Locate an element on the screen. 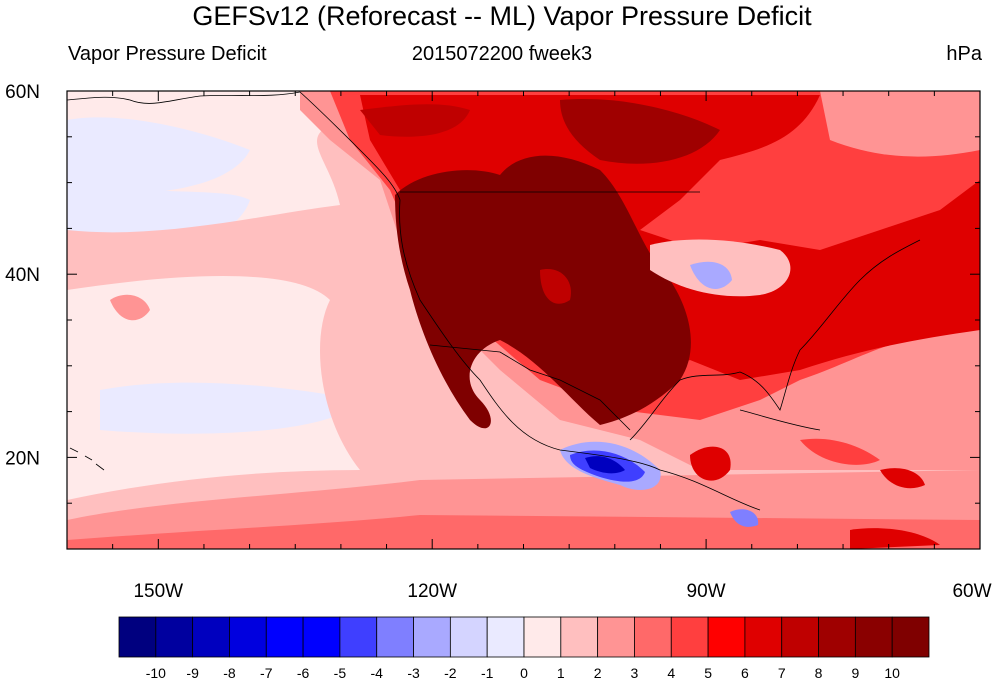 This screenshot has width=1004, height=684. colorbar-label: -3 is located at coordinates (413, 673).